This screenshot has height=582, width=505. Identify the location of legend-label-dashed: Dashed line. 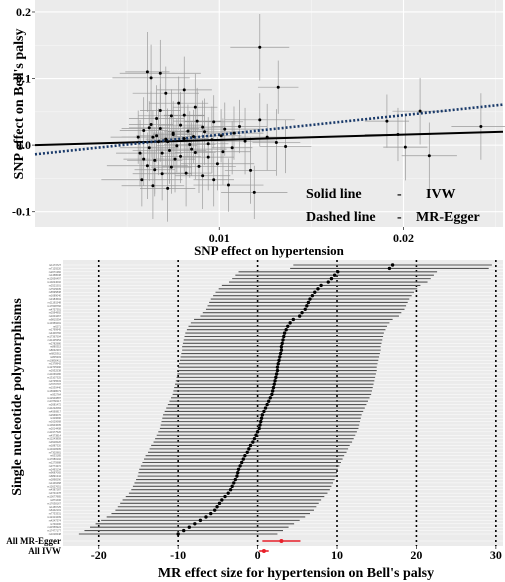
(341, 217).